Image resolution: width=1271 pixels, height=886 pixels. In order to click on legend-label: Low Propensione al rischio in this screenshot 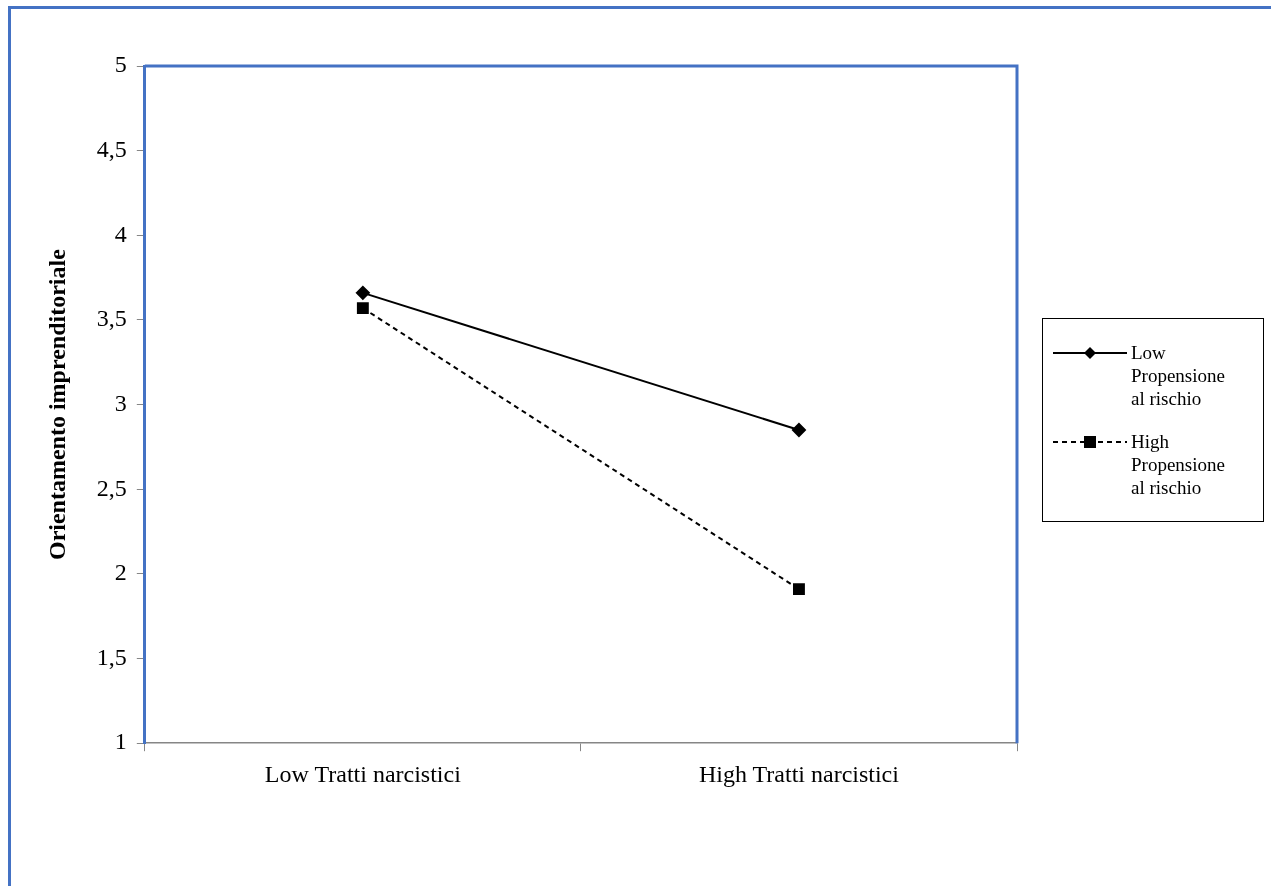, I will do `click(1178, 375)`.